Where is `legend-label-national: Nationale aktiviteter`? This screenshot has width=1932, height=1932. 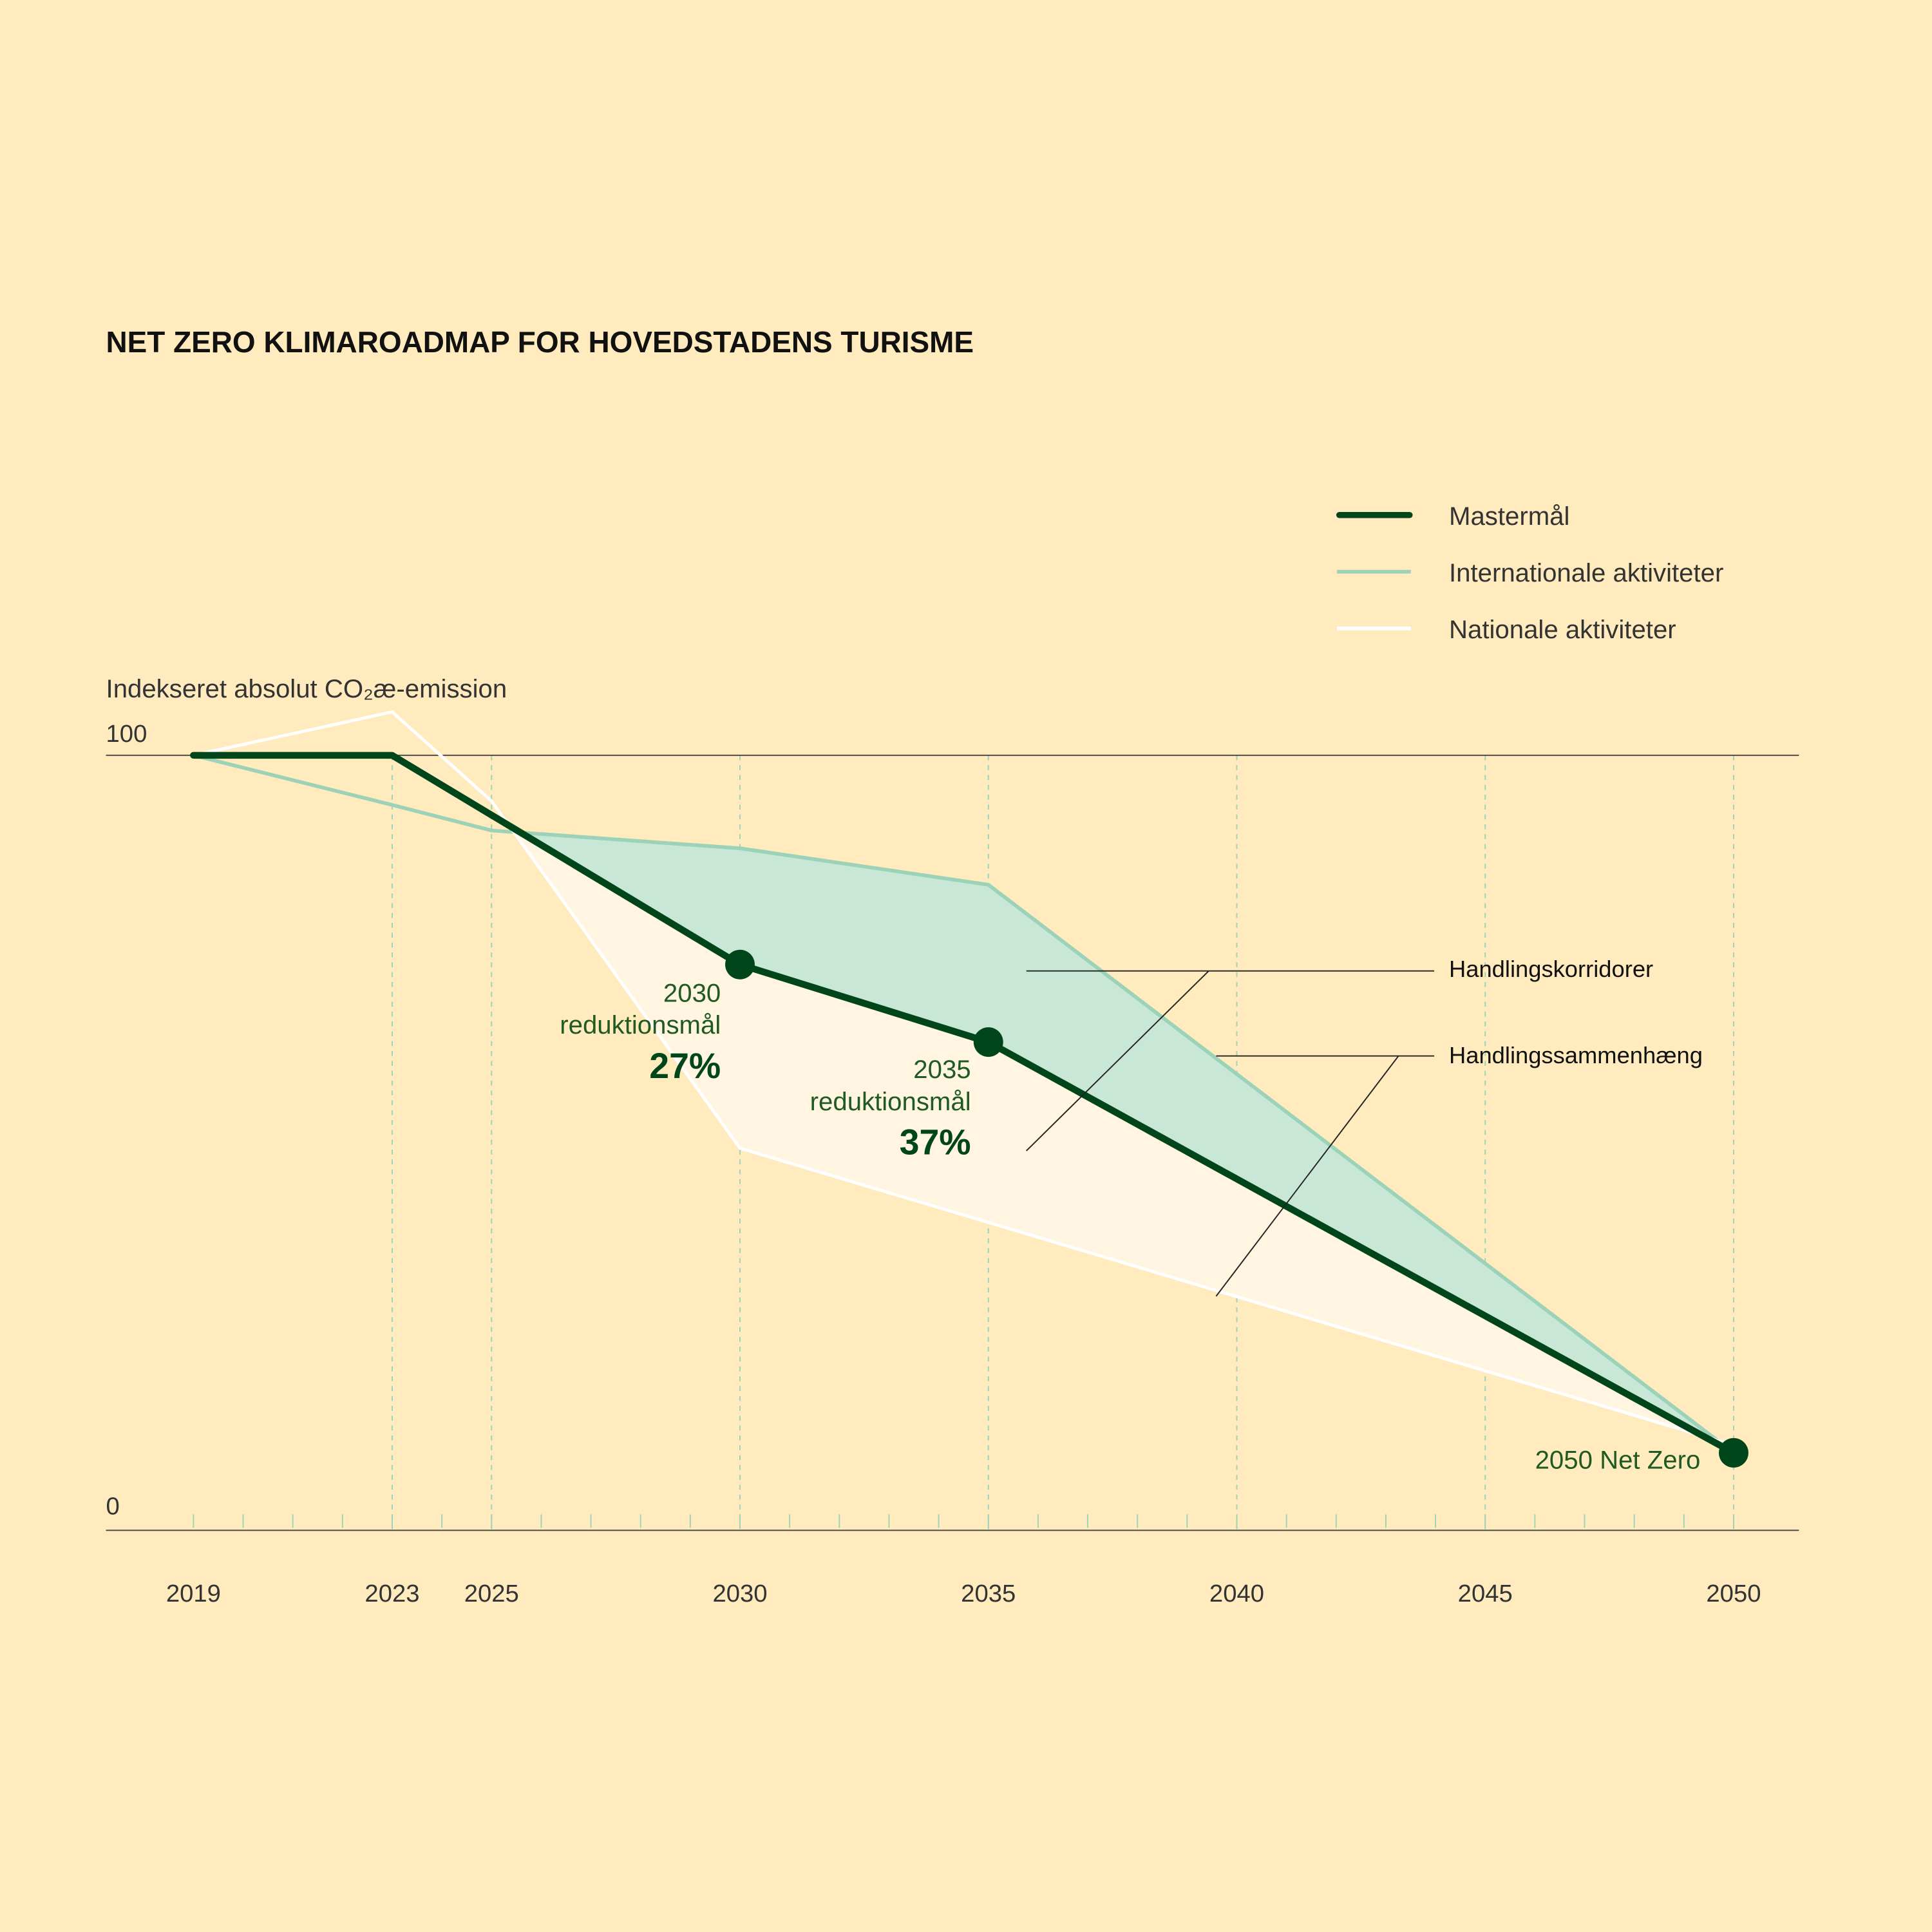
legend-label-national: Nationale aktiviteter is located at coordinates (1562, 629).